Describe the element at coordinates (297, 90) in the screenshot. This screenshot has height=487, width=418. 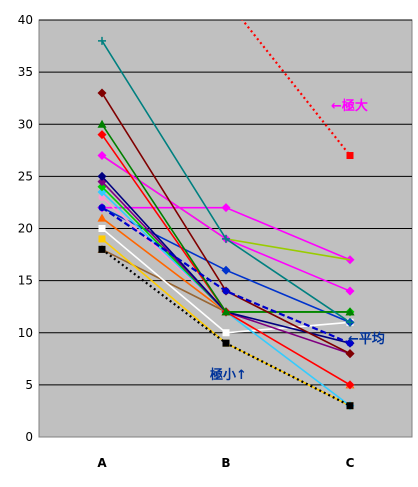
I see `series-line` at that location.